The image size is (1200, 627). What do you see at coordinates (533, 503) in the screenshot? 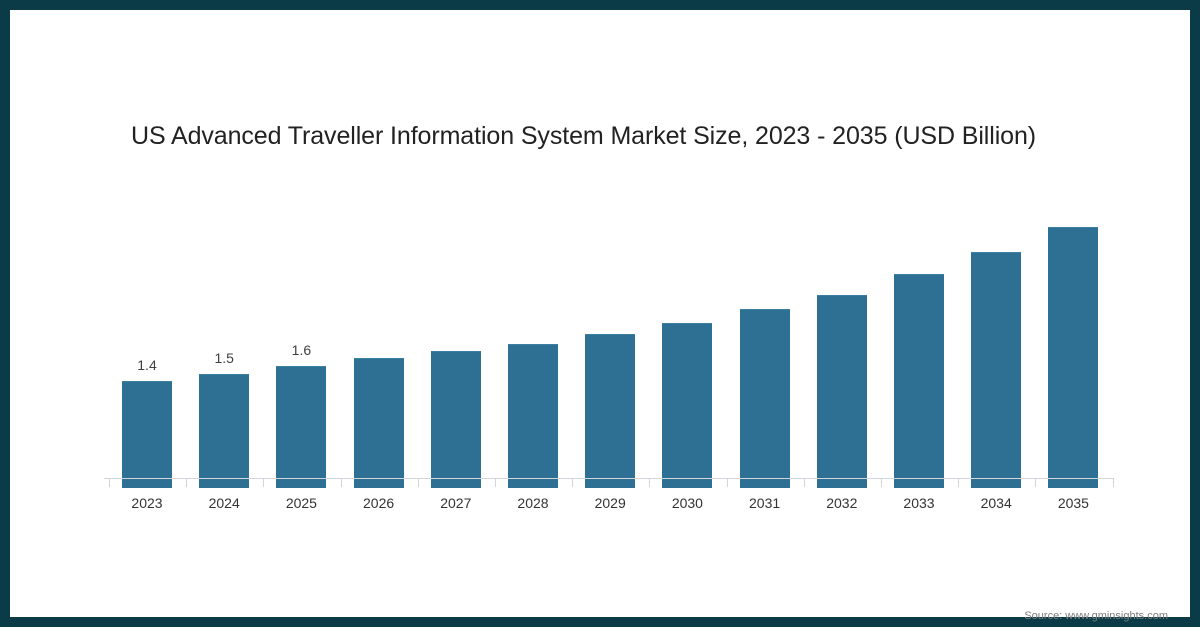
I see `x-tick-label-2028: 2028` at bounding box center [533, 503].